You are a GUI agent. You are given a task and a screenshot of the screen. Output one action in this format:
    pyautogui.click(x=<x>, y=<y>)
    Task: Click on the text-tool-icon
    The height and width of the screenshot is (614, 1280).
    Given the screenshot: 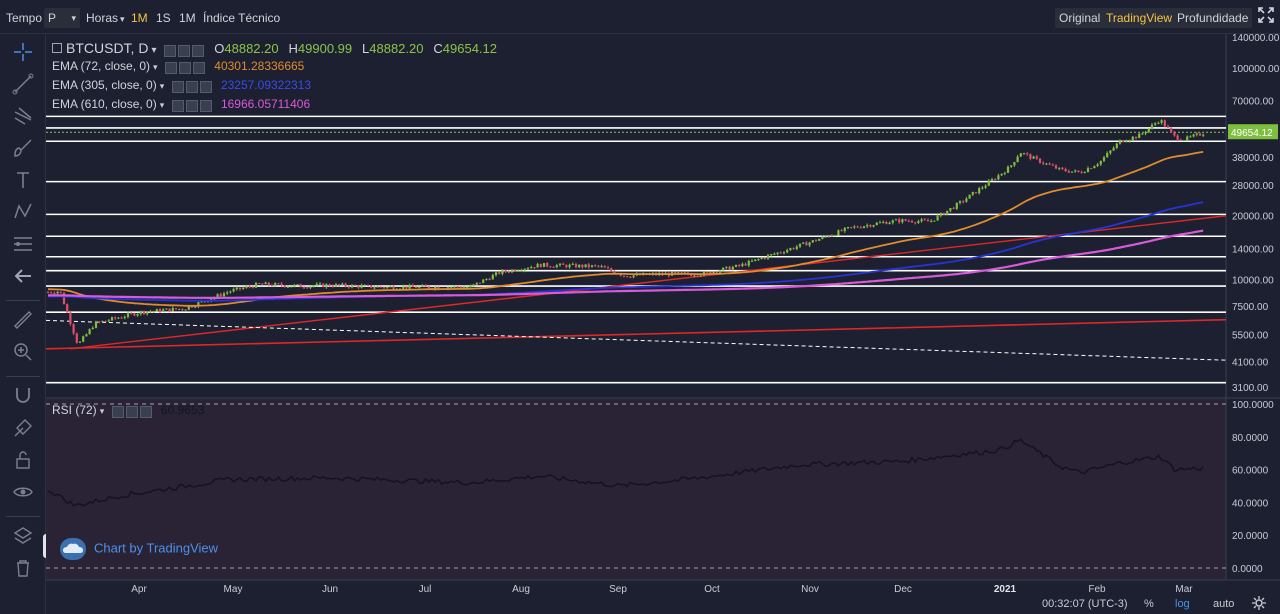 What is the action you would take?
    pyautogui.click(x=23, y=180)
    